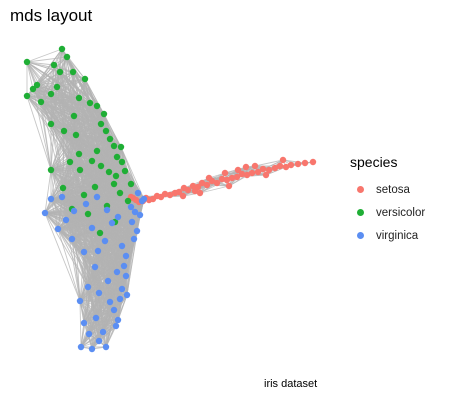  Describe the element at coordinates (360, 189) in the screenshot. I see `legend-swatch-setosa` at that location.